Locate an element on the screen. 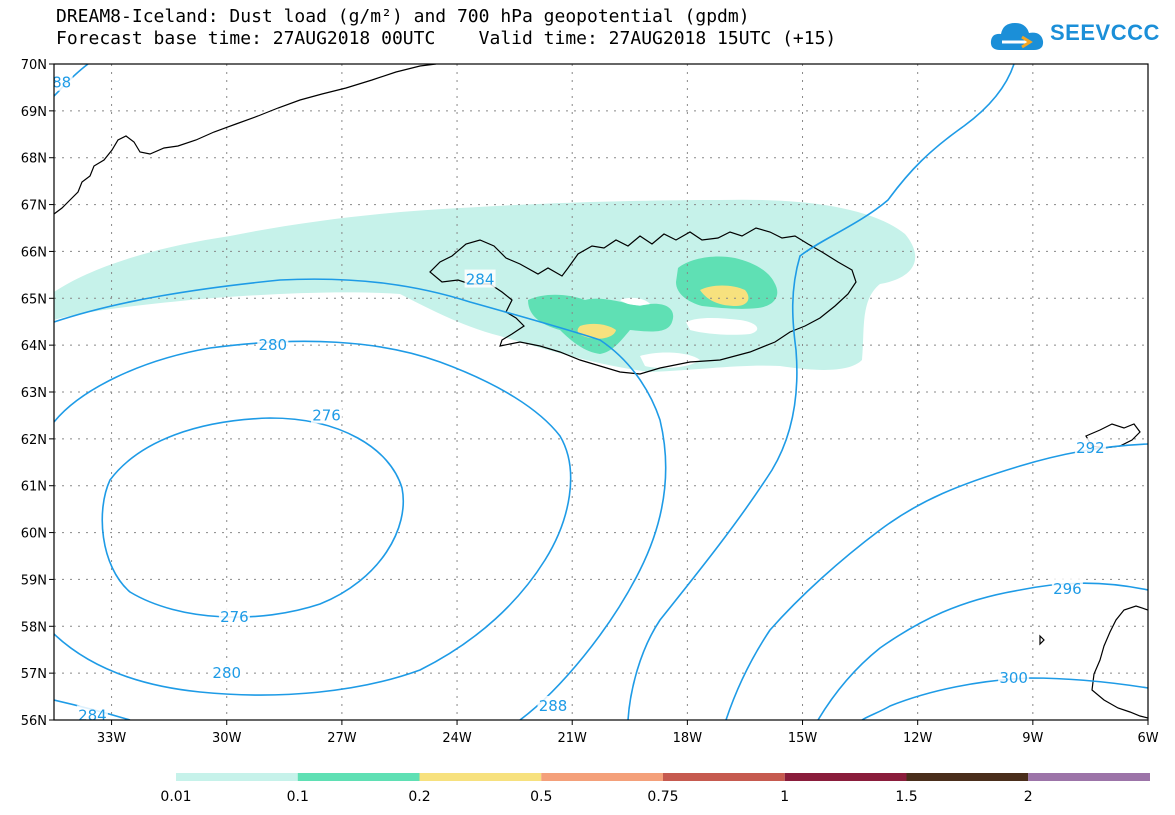 The width and height of the screenshot is (1175, 815). lat-tick-label: 64N is located at coordinates (34, 346).